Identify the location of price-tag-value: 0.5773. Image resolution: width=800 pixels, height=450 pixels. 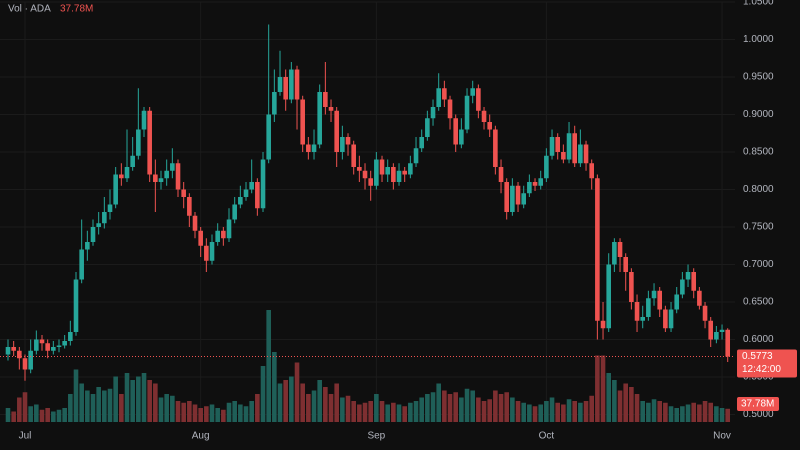
(757, 356).